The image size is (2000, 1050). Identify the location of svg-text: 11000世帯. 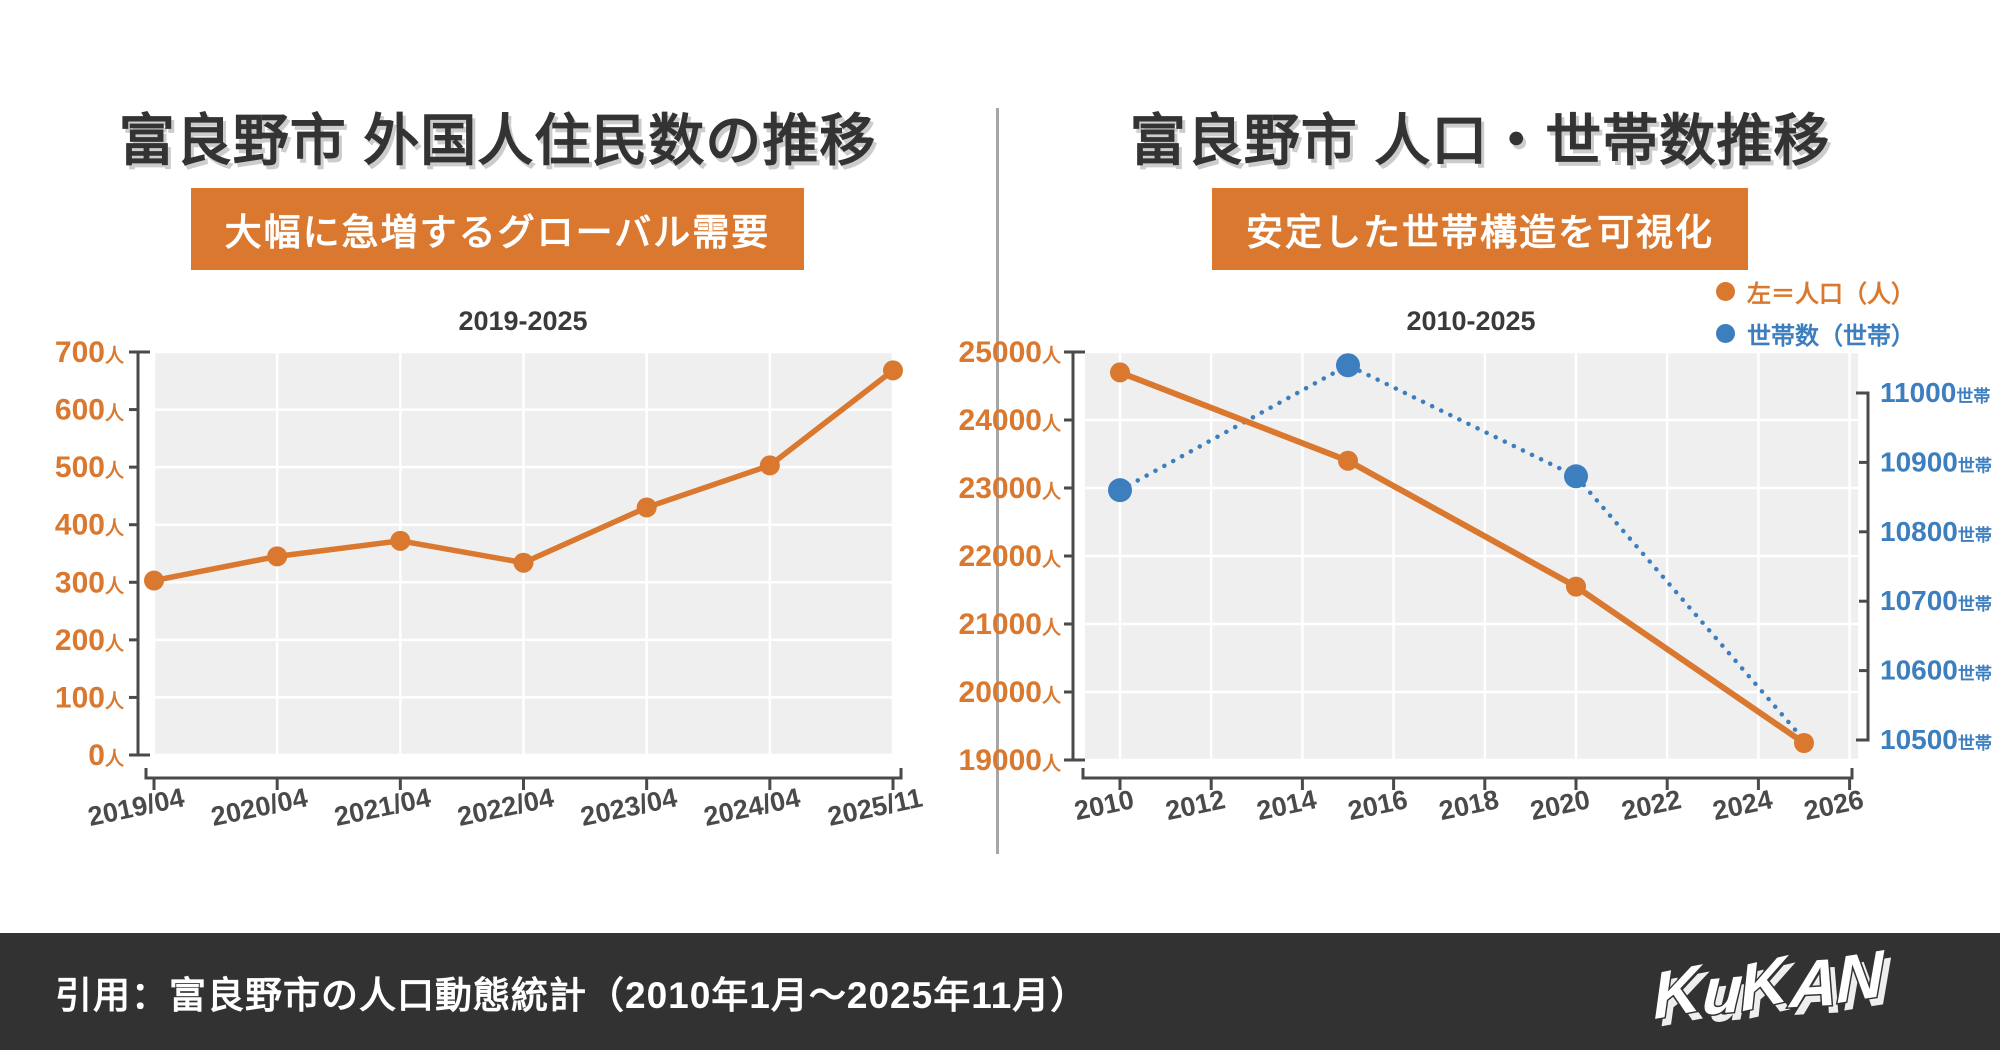
(1935, 392).